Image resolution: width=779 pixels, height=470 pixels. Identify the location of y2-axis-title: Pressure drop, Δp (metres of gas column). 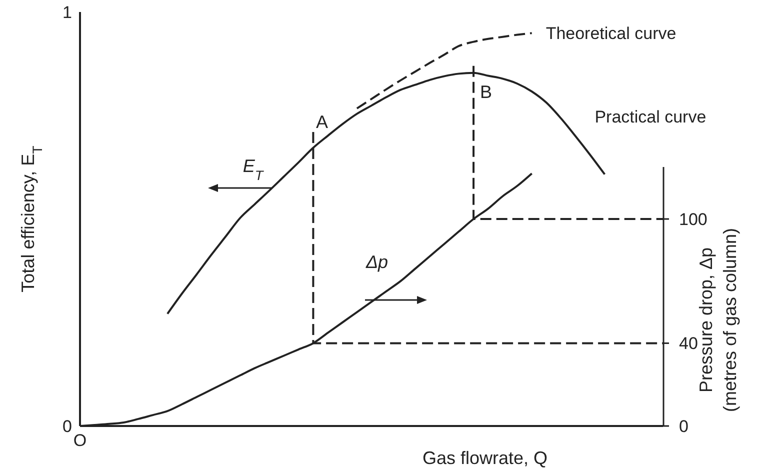
(718, 320).